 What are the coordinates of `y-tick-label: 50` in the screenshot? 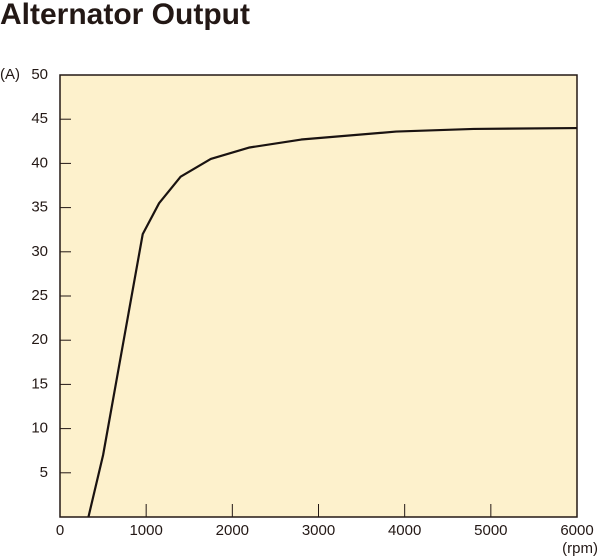 It's located at (39, 74).